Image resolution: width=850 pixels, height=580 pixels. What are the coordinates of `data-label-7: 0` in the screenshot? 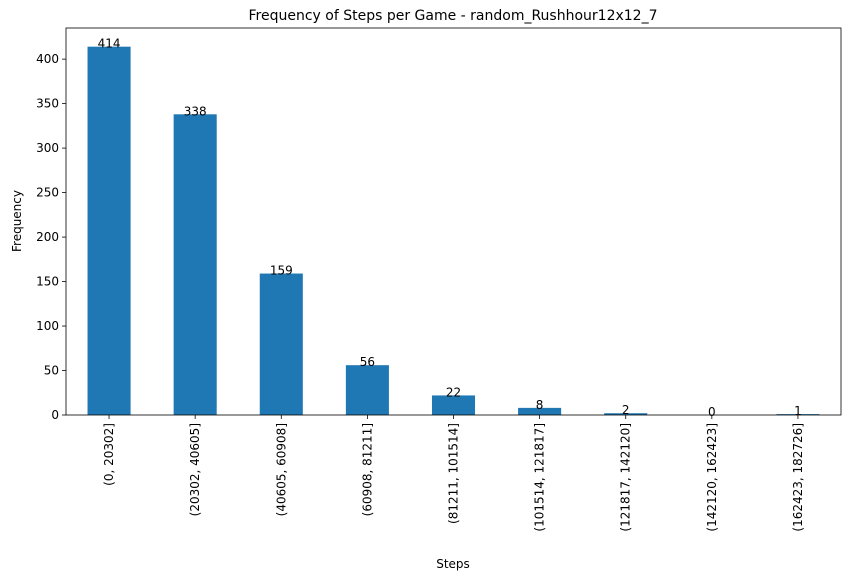 It's located at (712, 412).